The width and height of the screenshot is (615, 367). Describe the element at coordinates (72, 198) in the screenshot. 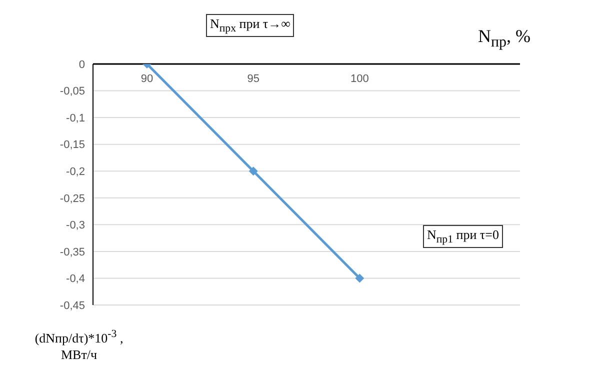

I see `y-tick-label: -0,25` at that location.